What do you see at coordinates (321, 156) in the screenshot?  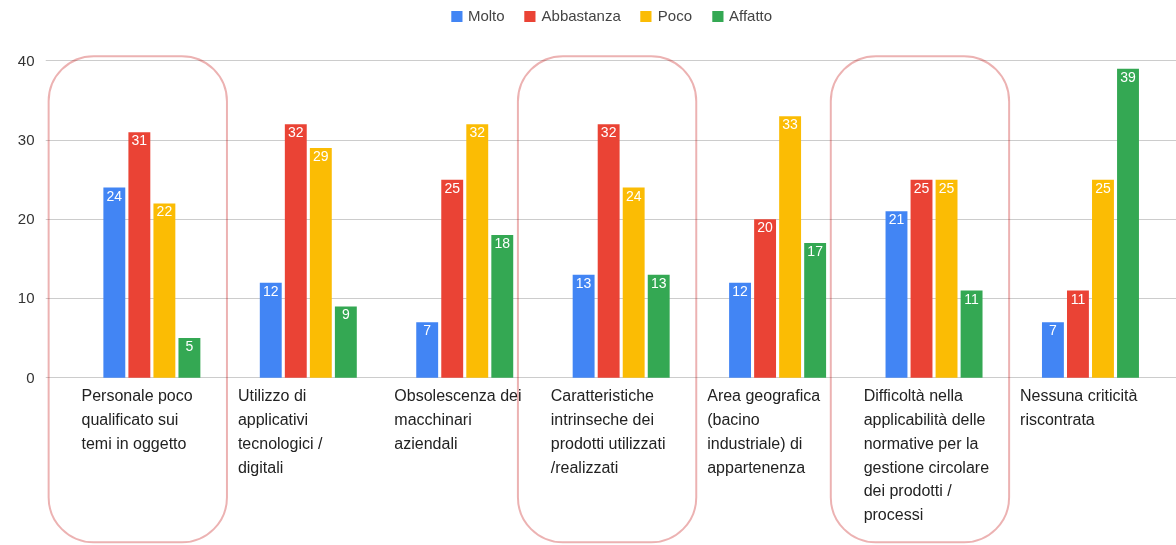 I see `data-label: 29` at bounding box center [321, 156].